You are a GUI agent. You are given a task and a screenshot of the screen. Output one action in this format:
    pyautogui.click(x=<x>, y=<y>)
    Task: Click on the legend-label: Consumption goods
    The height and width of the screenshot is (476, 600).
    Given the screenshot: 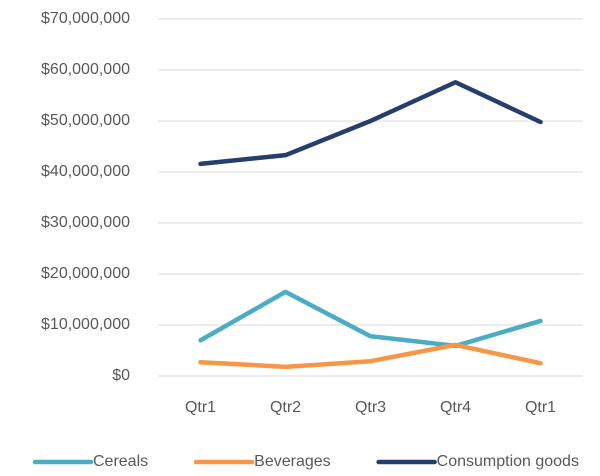 What is the action you would take?
    pyautogui.click(x=508, y=461)
    